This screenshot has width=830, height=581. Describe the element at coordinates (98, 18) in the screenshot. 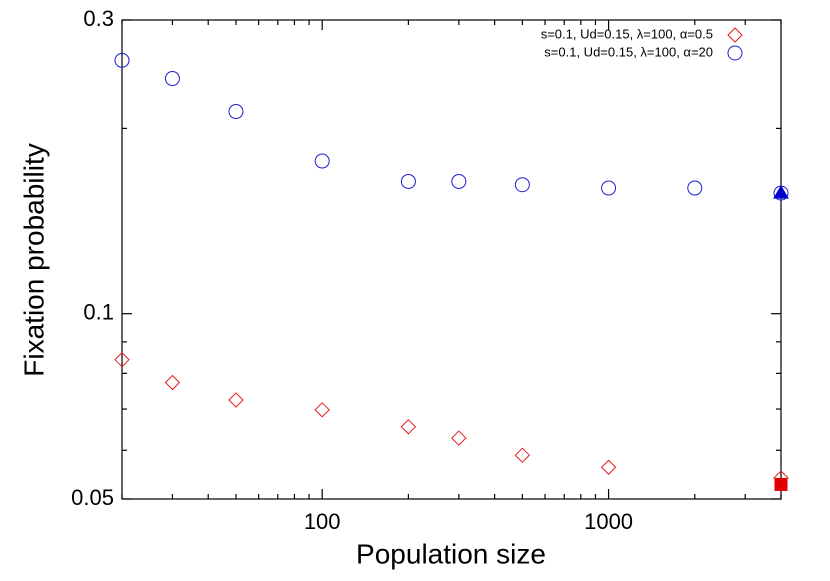

I see `y-tick-label: 0.3` at that location.